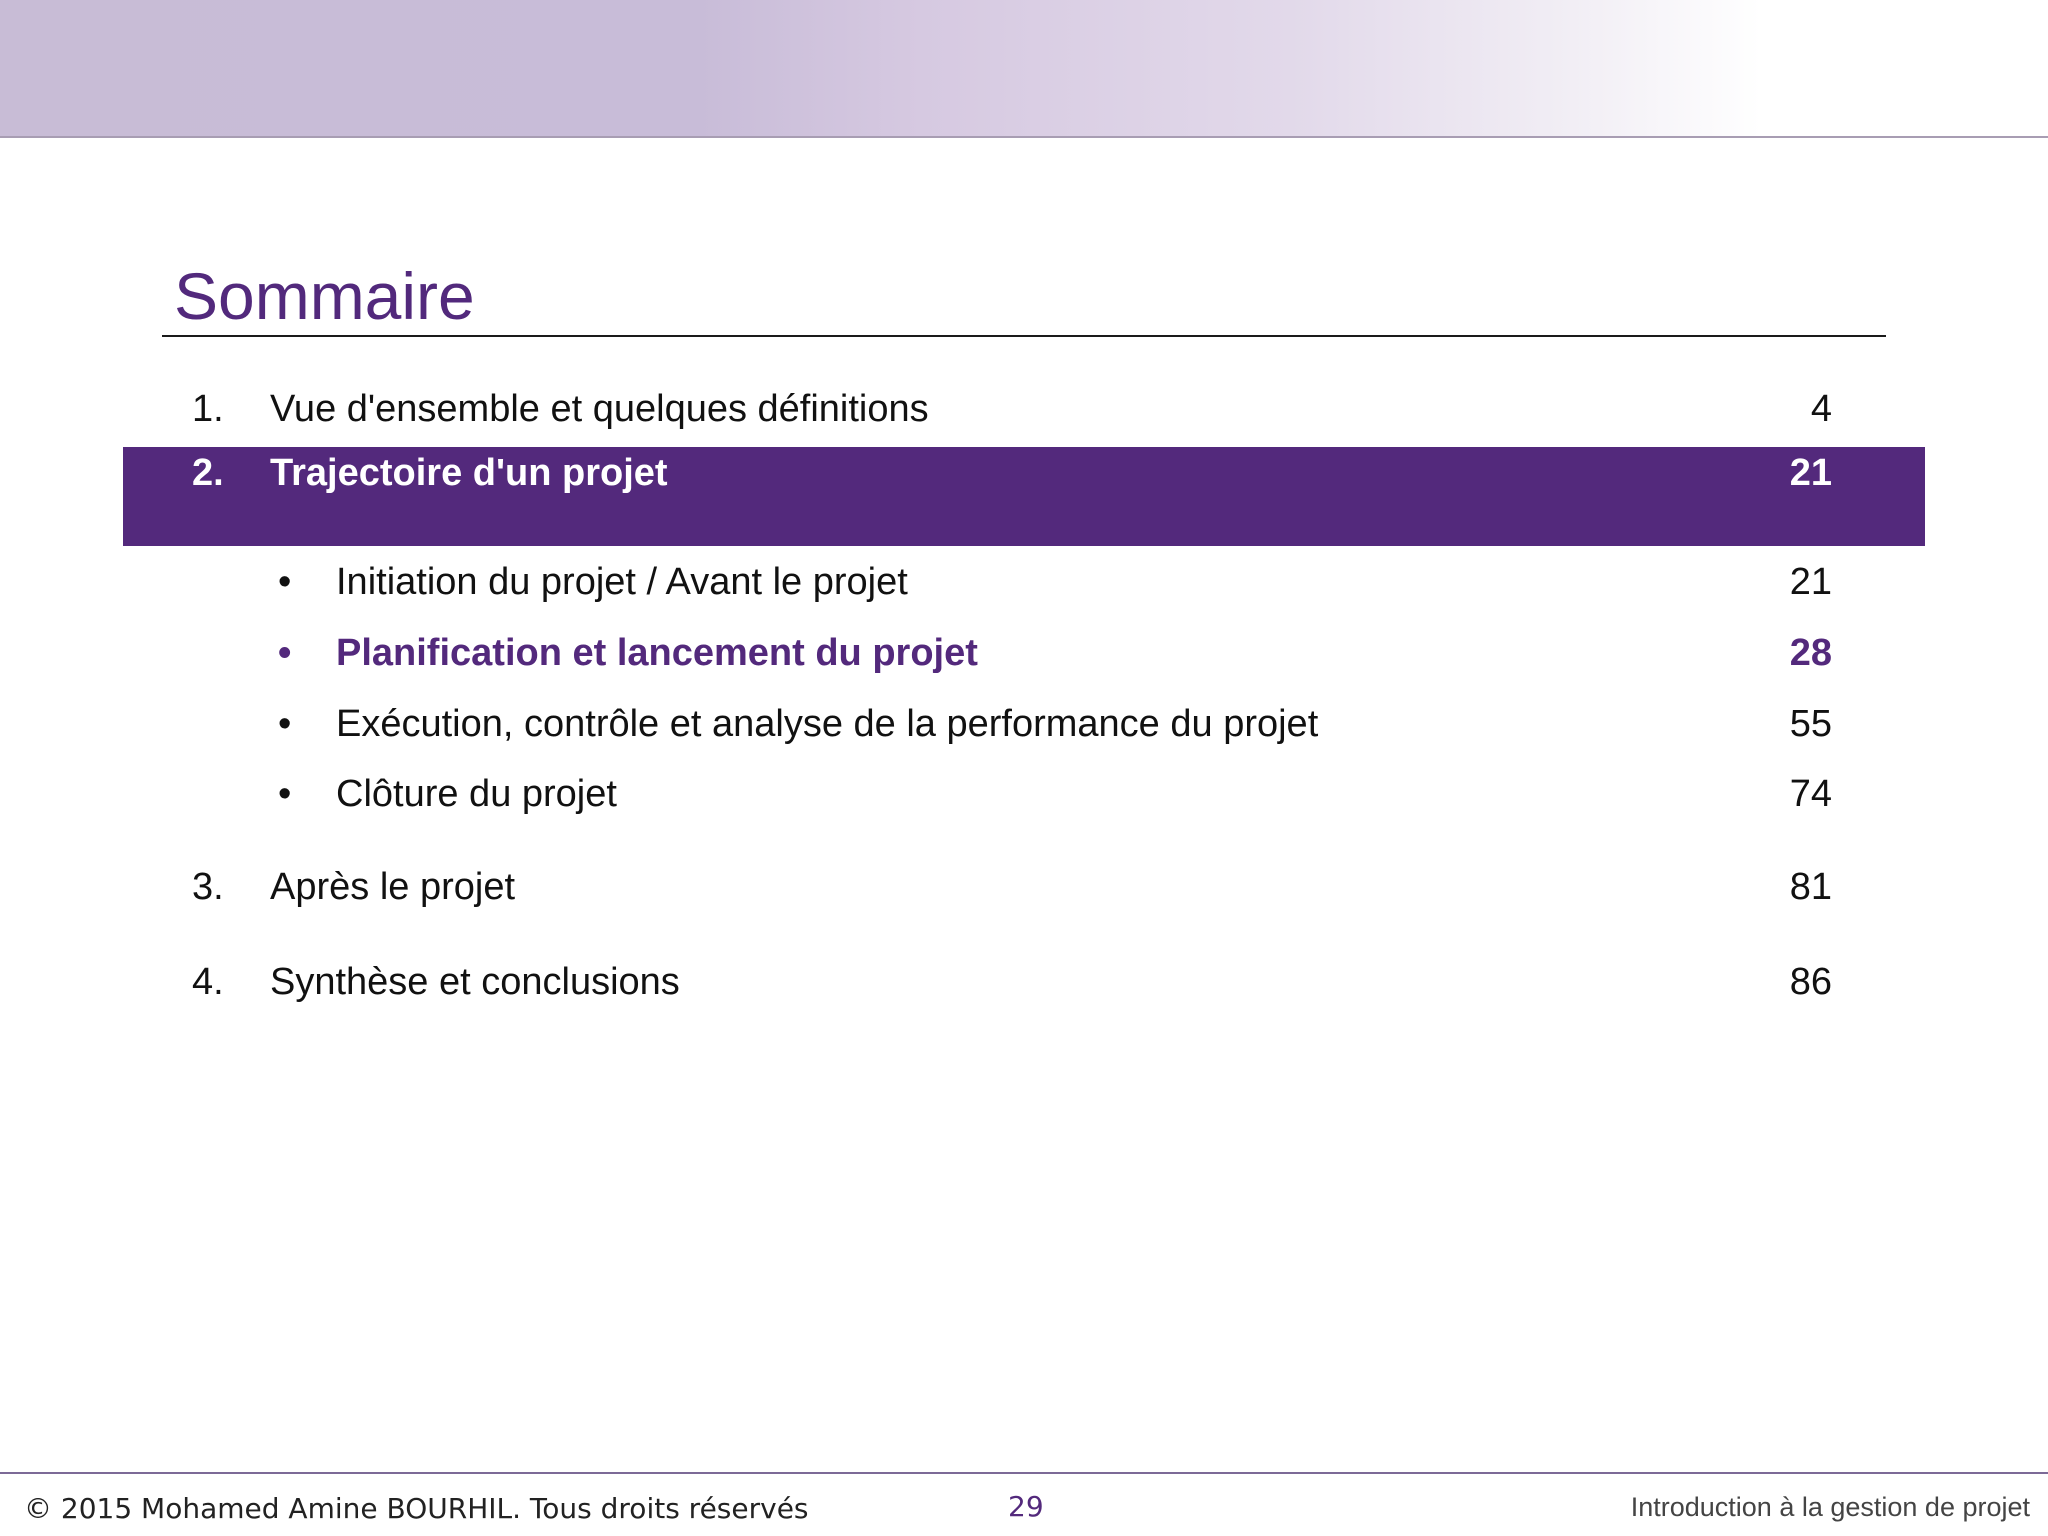 The width and height of the screenshot is (2048, 1536). What do you see at coordinates (1026, 1506) in the screenshot?
I see `slide-number: 29` at bounding box center [1026, 1506].